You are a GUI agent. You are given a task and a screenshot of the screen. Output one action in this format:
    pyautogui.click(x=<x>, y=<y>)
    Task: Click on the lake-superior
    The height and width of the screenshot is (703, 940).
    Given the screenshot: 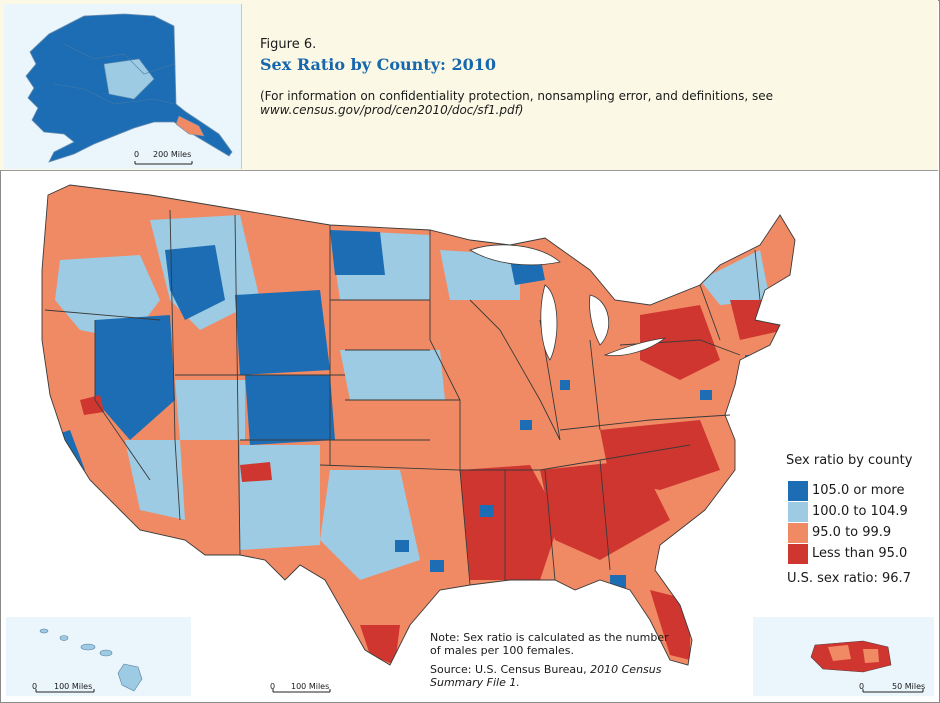 What is the action you would take?
    pyautogui.click(x=515, y=255)
    